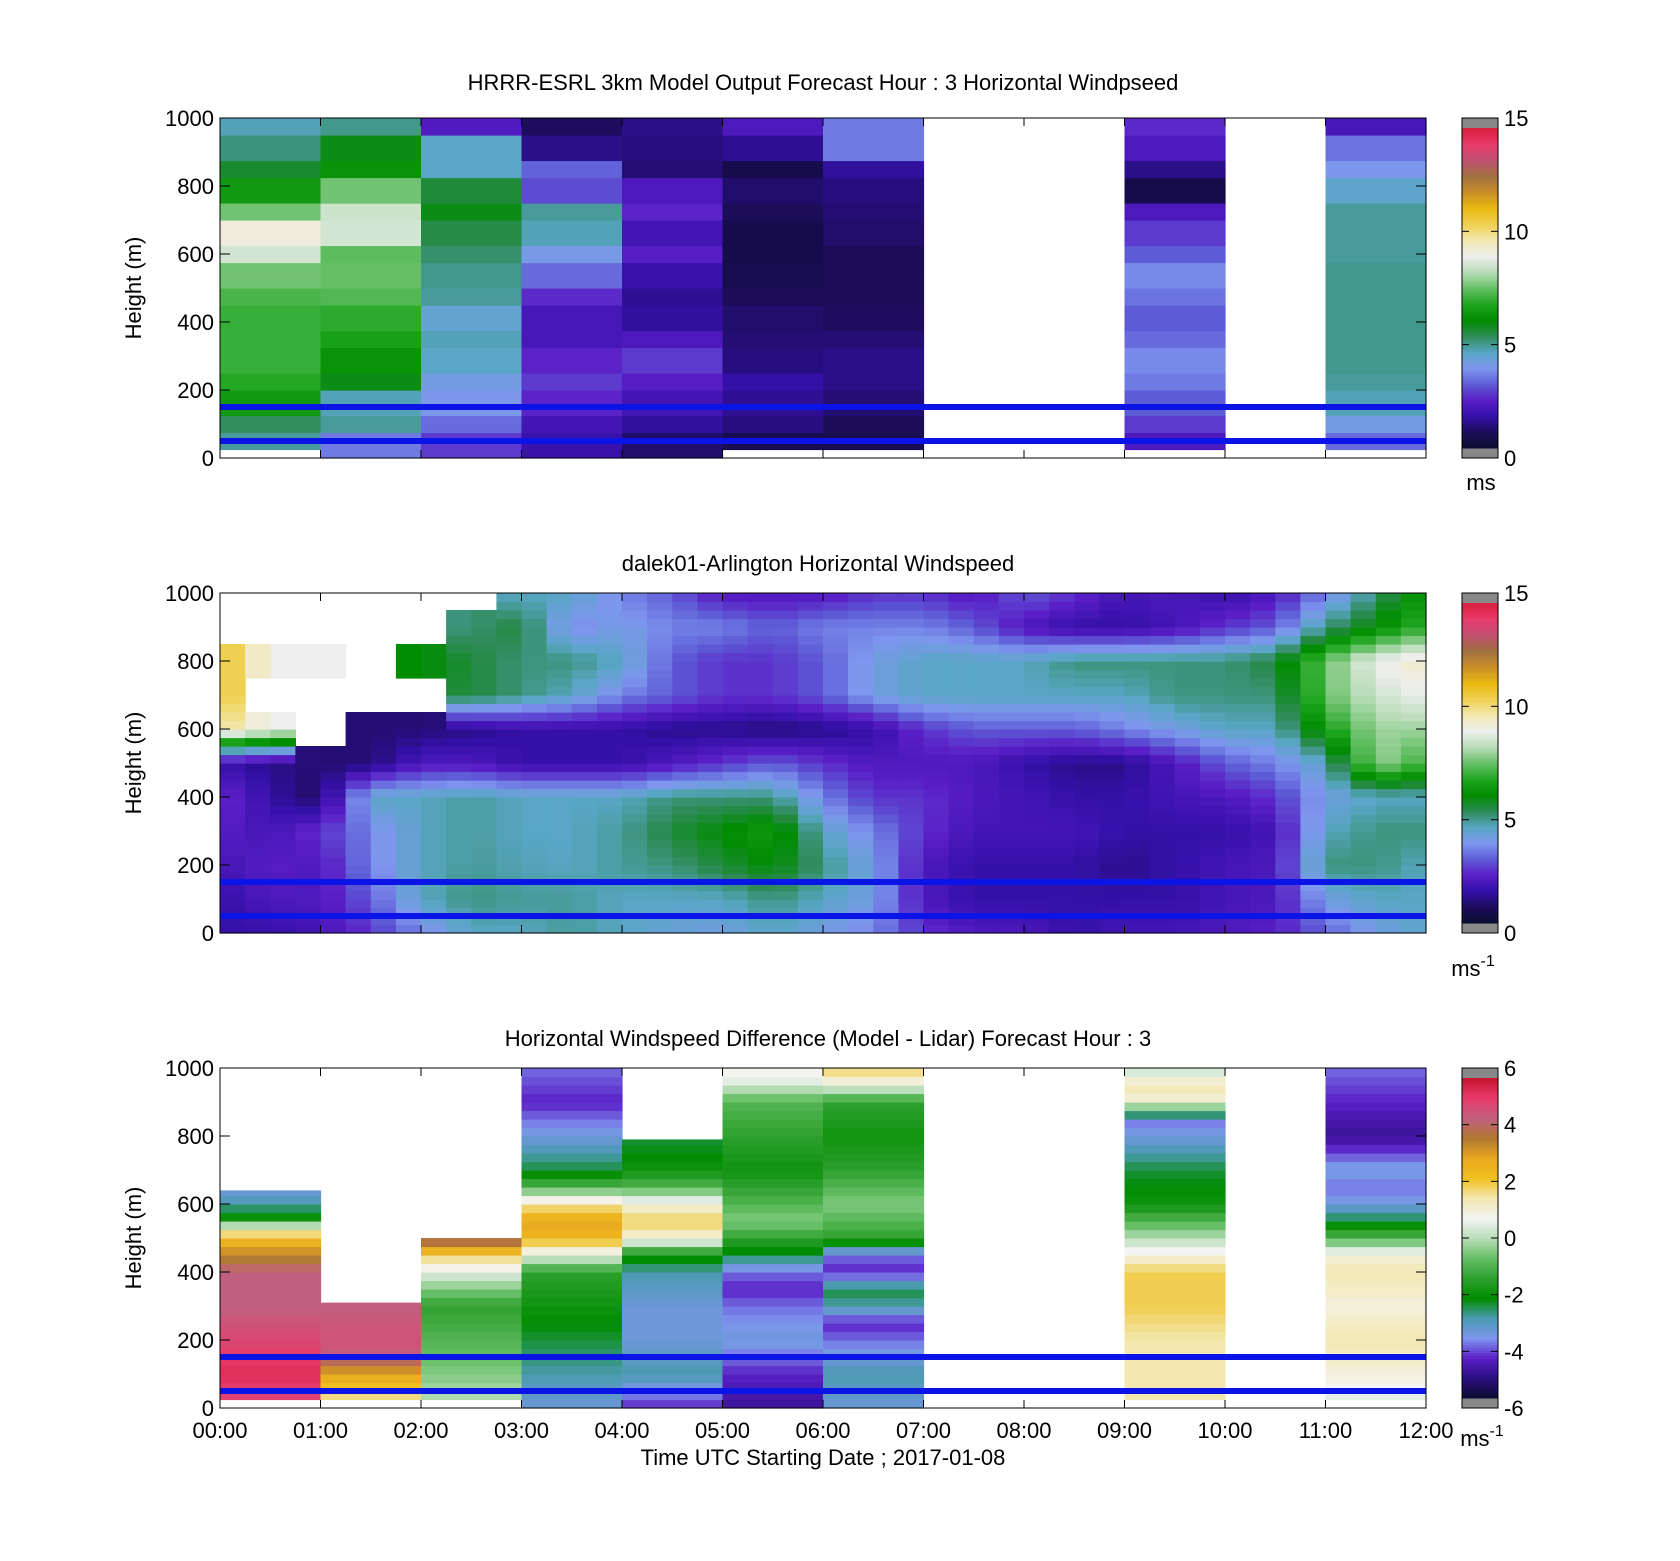  What do you see at coordinates (1480, 123) in the screenshot?
I see `model-colorbar-end-top` at bounding box center [1480, 123].